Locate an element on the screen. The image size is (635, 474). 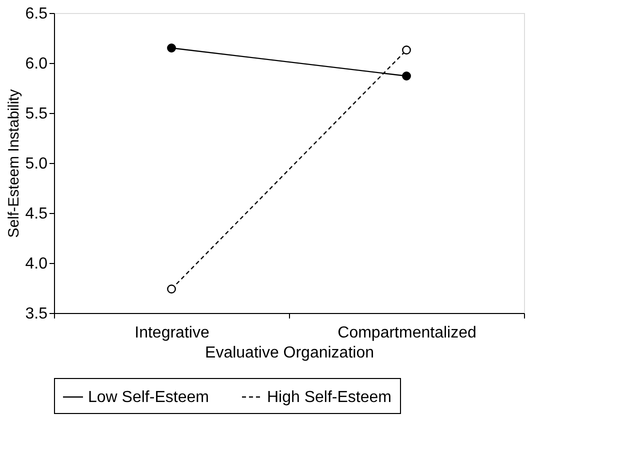
y-tick-label: 4.0 is located at coordinates (36, 264).